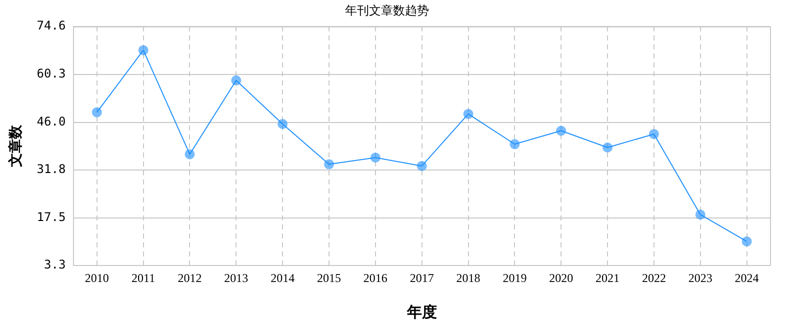 The width and height of the screenshot is (790, 330). I want to click on x-tick-label: 2023, so click(700, 277).